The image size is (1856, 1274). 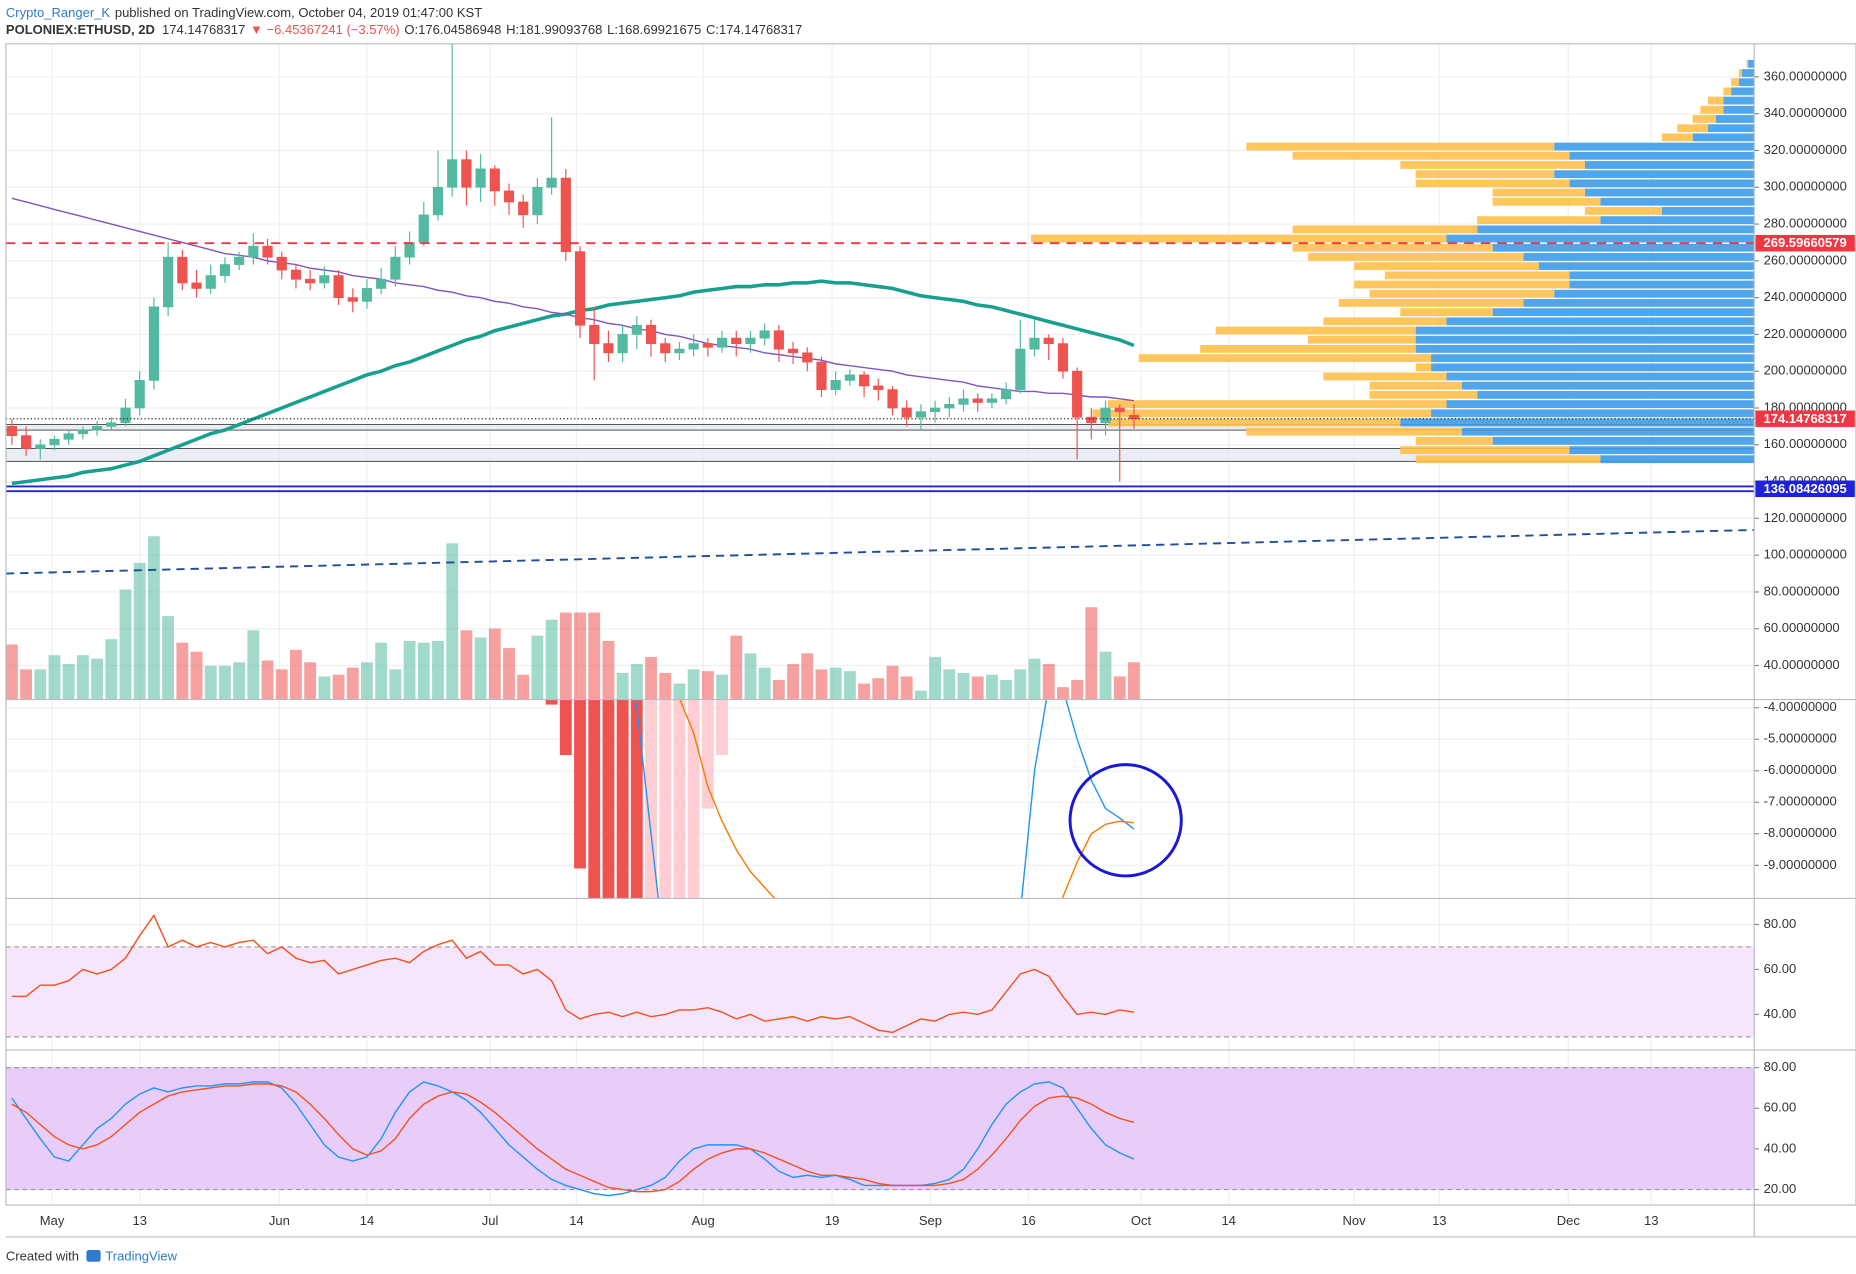 I want to click on x-tick-label: Jun, so click(x=279, y=1220).